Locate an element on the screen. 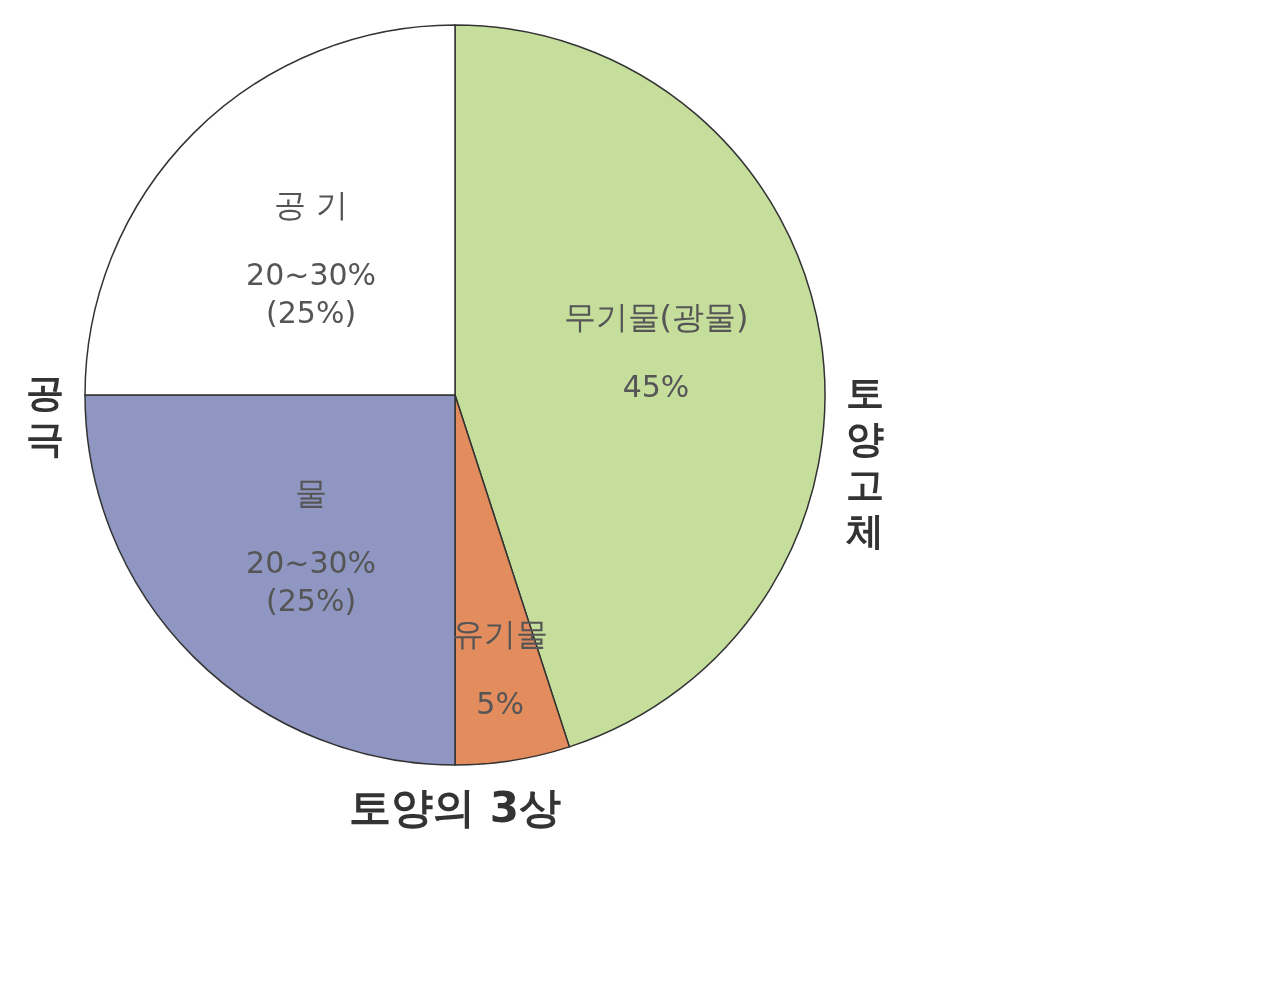 The width and height of the screenshot is (1279, 995). data-label: 5% is located at coordinates (500, 704).